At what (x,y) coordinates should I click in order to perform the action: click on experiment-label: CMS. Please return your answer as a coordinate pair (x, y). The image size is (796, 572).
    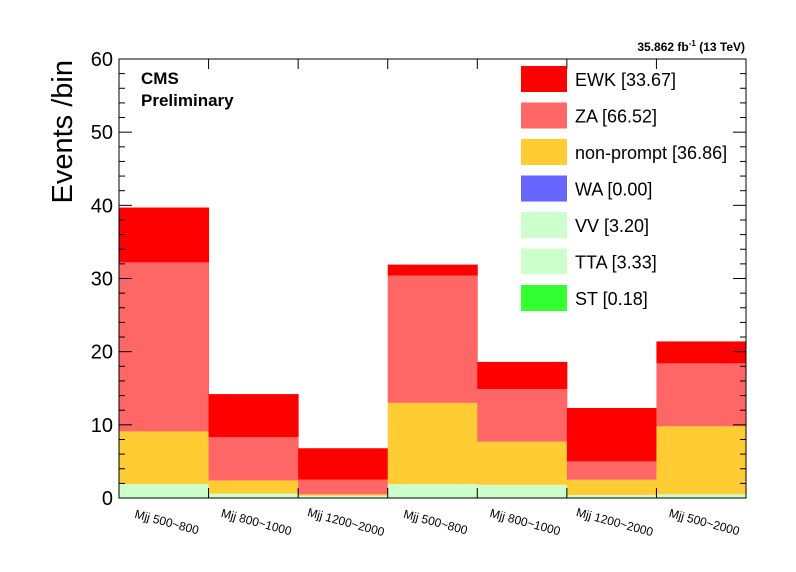
    Looking at the image, I should click on (160, 78).